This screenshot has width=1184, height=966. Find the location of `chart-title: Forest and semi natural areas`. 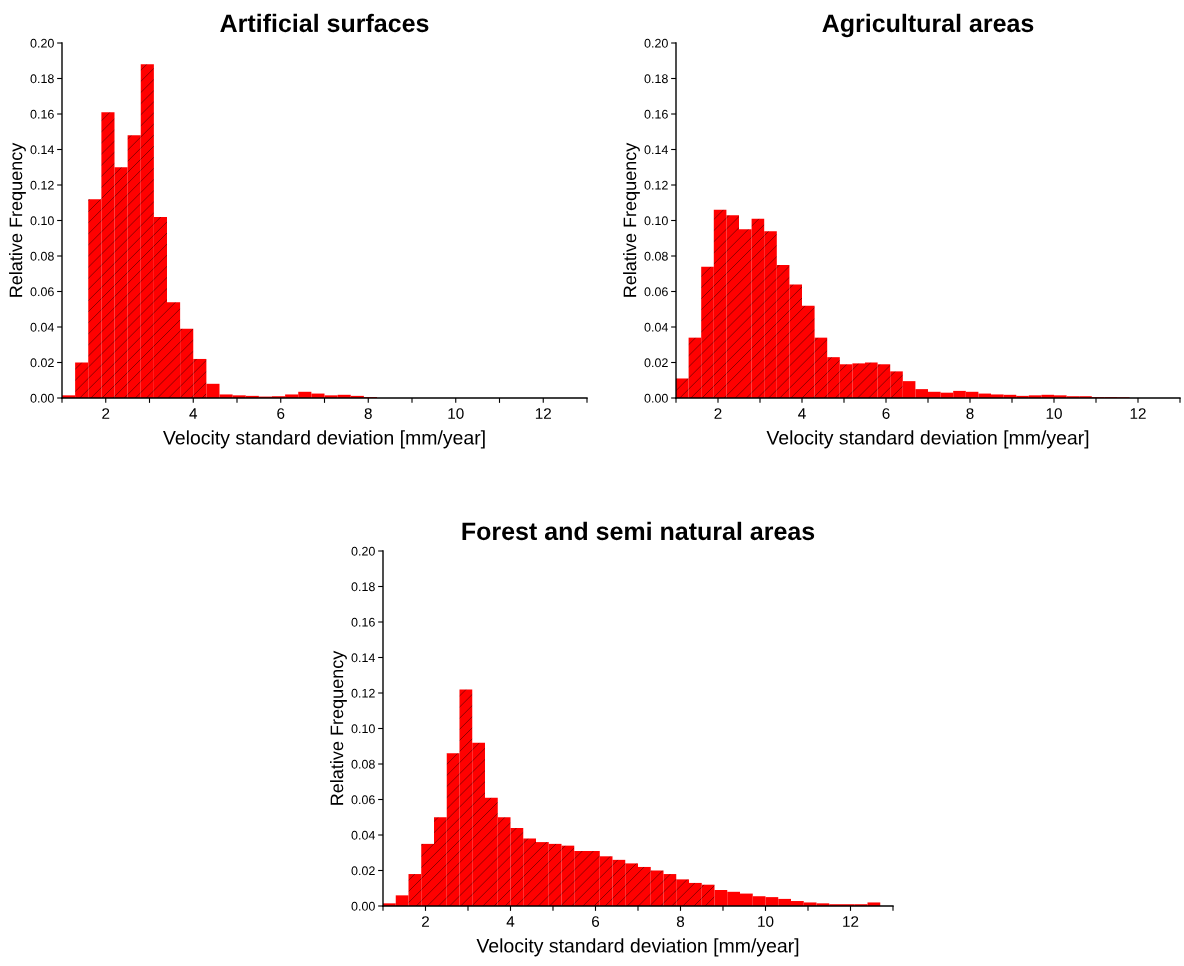

chart-title: Forest and semi natural areas is located at coordinates (638, 531).